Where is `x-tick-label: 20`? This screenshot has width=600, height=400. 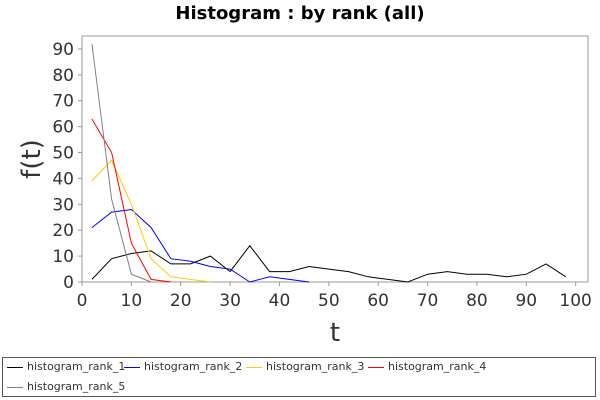 x-tick-label: 20 is located at coordinates (181, 301).